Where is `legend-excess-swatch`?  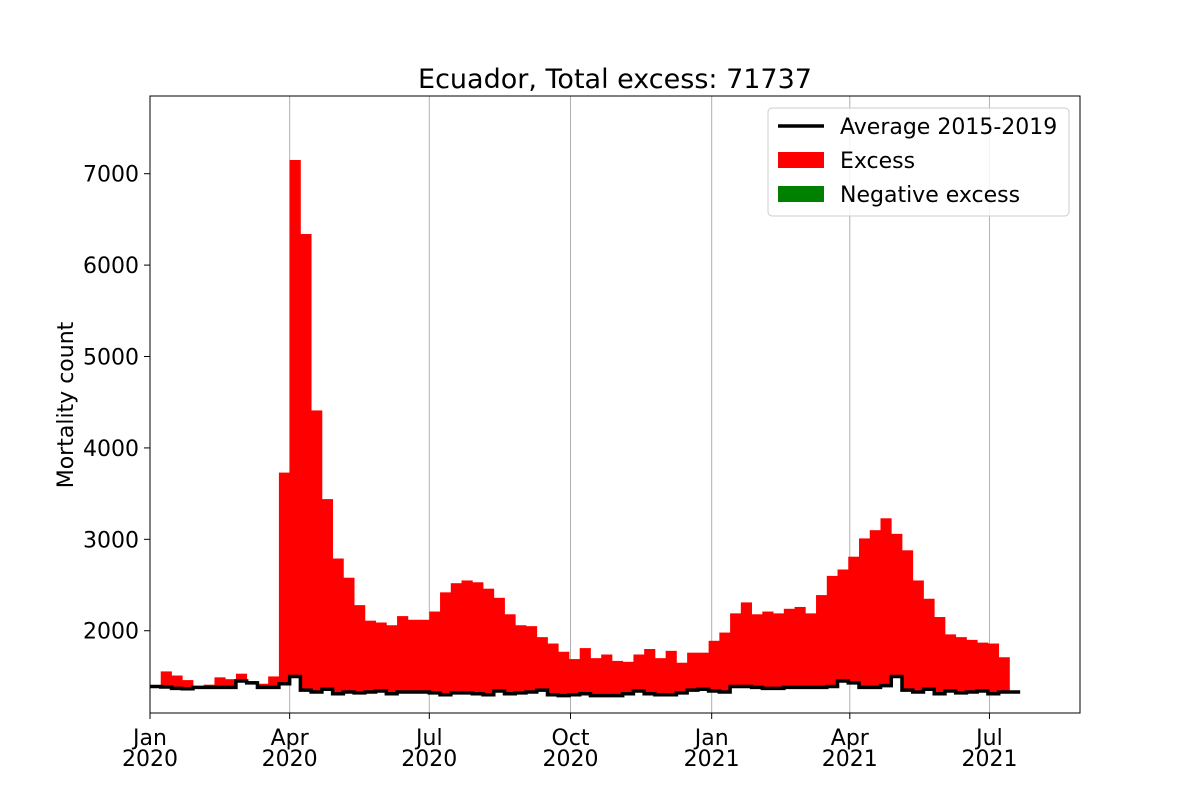
legend-excess-swatch is located at coordinates (801, 160).